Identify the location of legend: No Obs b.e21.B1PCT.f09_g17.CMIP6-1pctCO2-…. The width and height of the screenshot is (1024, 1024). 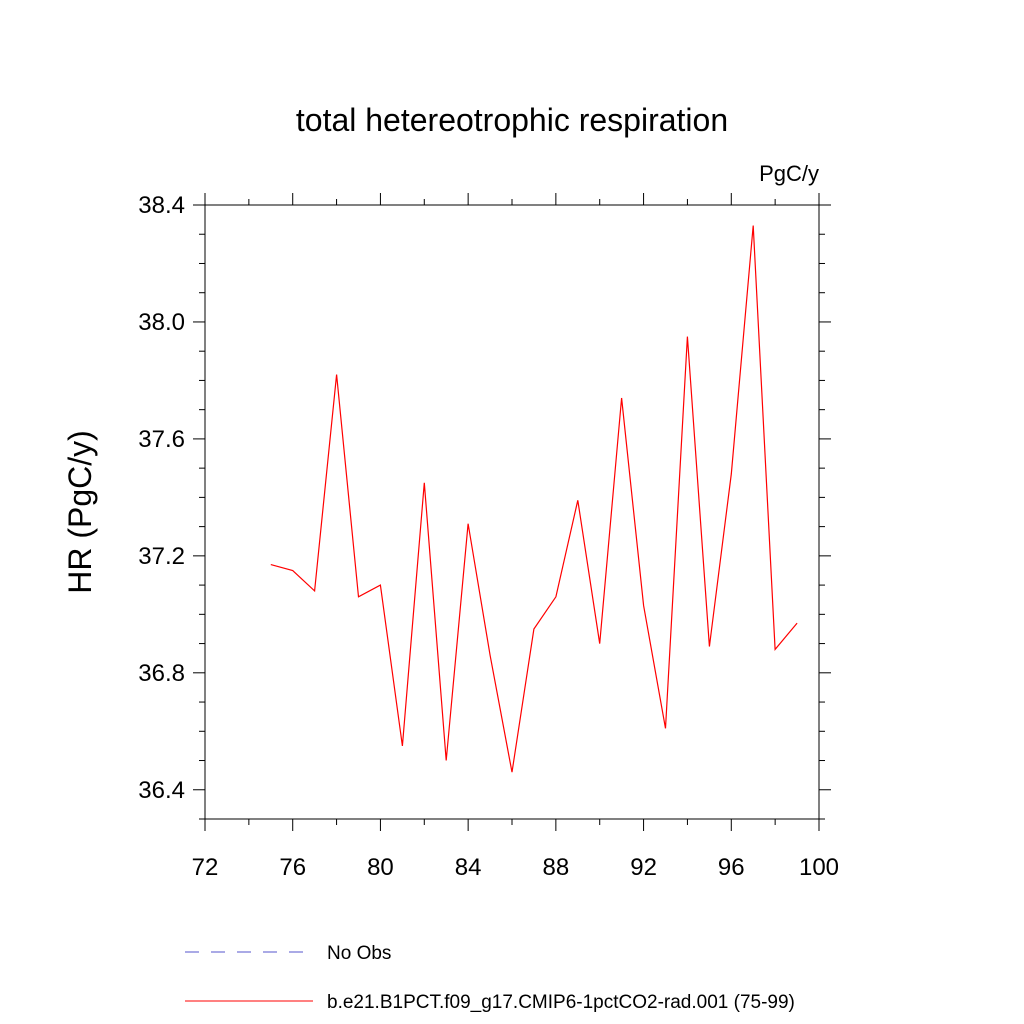
(490, 978).